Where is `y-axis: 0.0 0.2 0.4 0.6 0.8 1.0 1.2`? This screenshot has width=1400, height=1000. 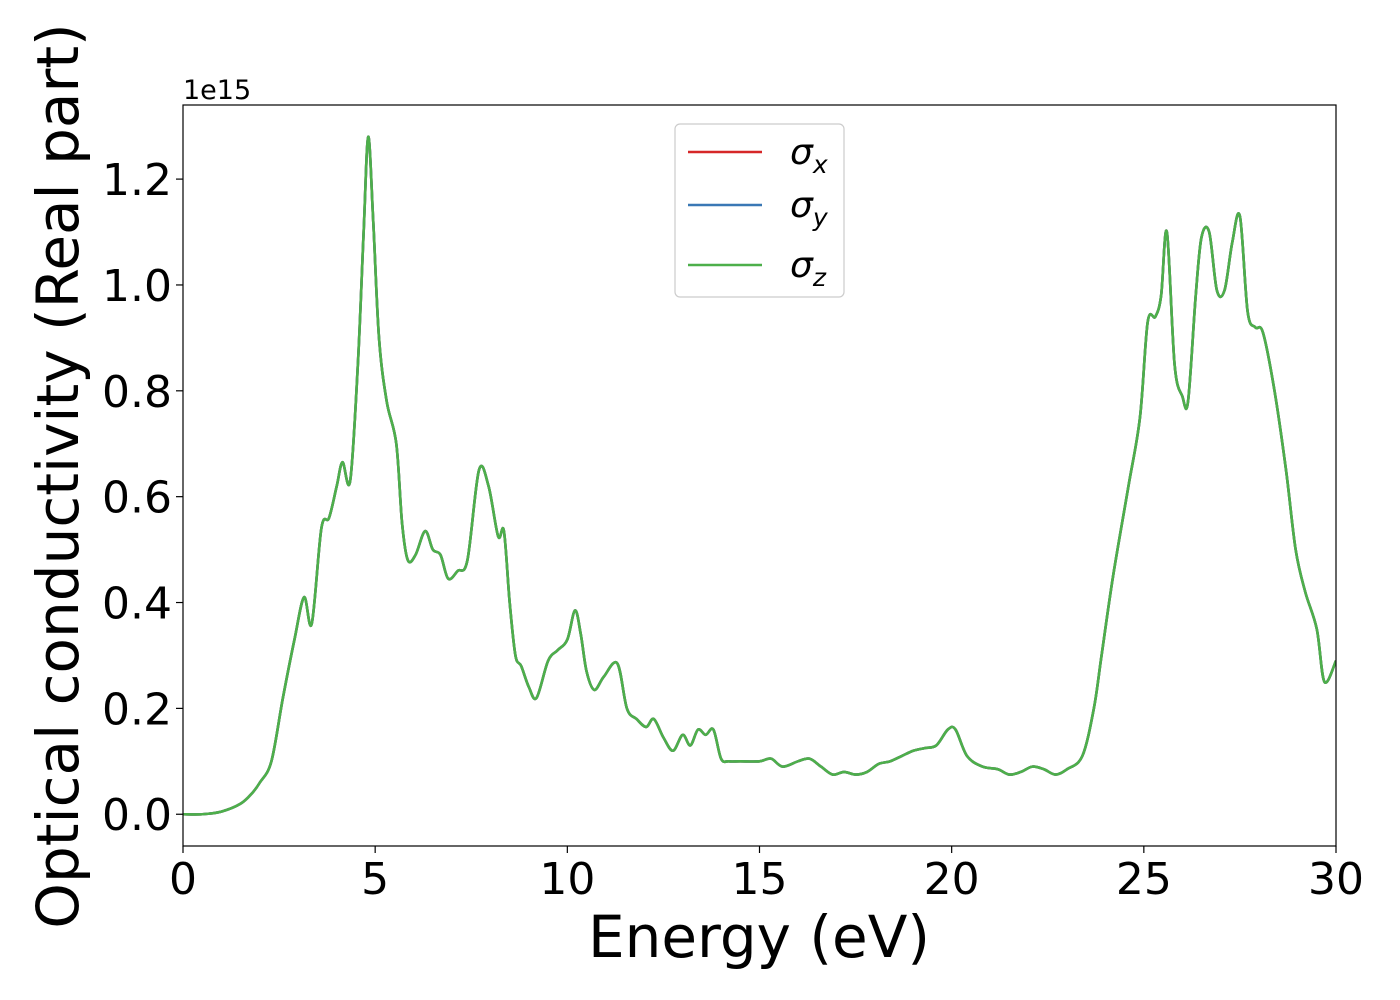
y-axis: 0.0 0.2 0.4 0.6 0.8 1.0 1.2 is located at coordinates (142, 498).